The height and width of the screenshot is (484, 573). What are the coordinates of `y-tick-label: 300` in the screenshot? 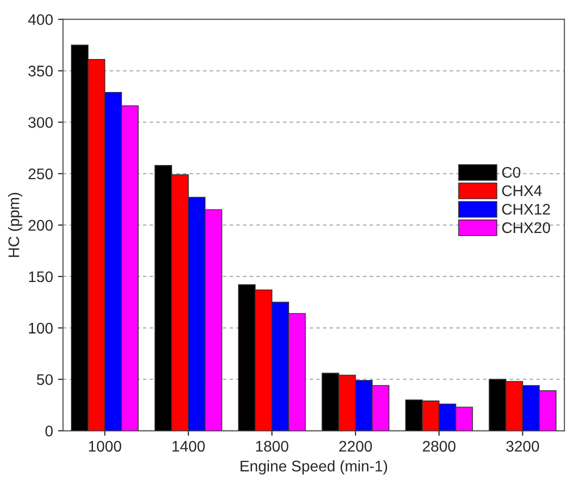 It's located at (40, 122).